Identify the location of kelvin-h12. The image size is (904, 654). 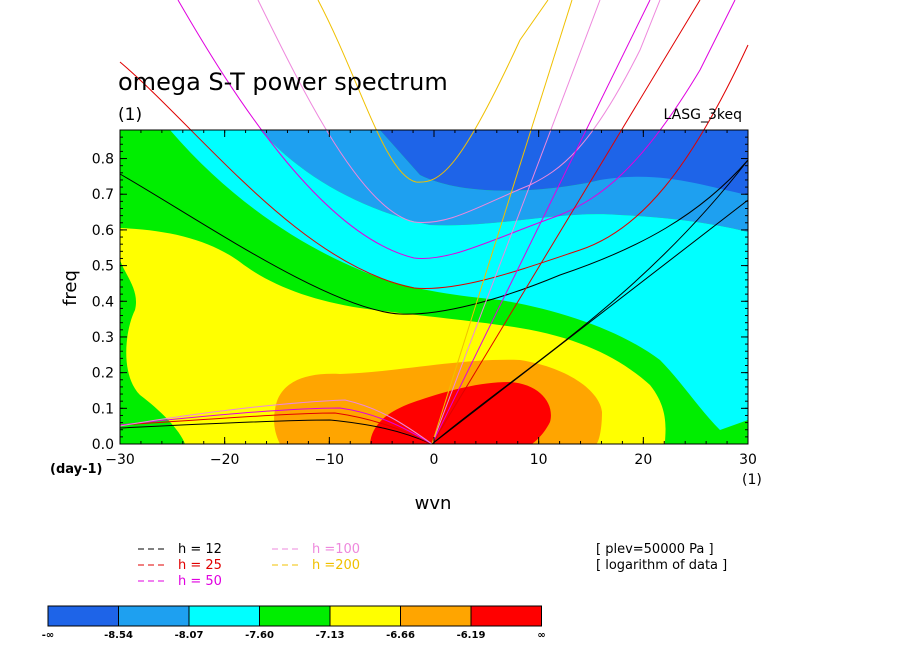
(590, 321).